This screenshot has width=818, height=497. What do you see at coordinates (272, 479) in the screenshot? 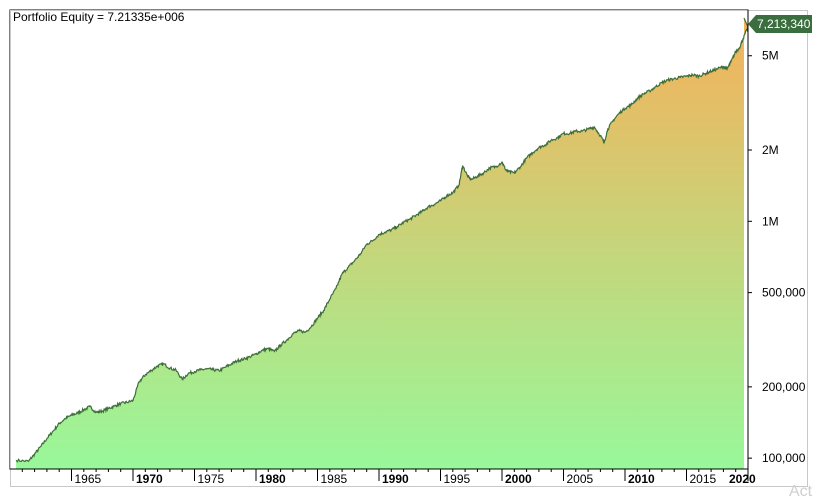
I see `x-tick-label: 1980` at bounding box center [272, 479].